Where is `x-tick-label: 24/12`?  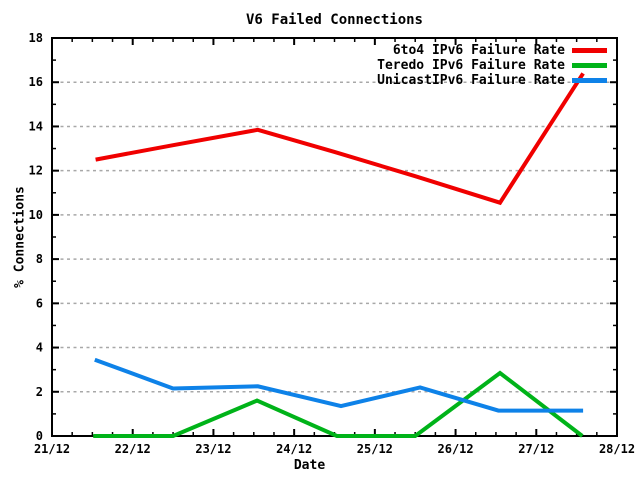 x-tick-label: 24/12 is located at coordinates (294, 449).